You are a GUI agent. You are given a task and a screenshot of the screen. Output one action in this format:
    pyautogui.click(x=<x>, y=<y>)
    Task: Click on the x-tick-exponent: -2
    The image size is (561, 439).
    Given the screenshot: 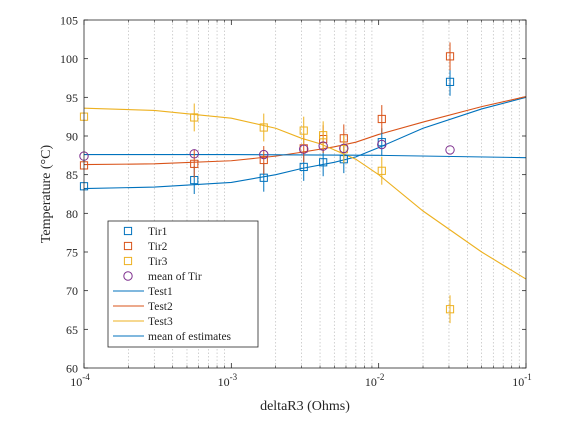 What is the action you would take?
    pyautogui.click(x=381, y=377)
    